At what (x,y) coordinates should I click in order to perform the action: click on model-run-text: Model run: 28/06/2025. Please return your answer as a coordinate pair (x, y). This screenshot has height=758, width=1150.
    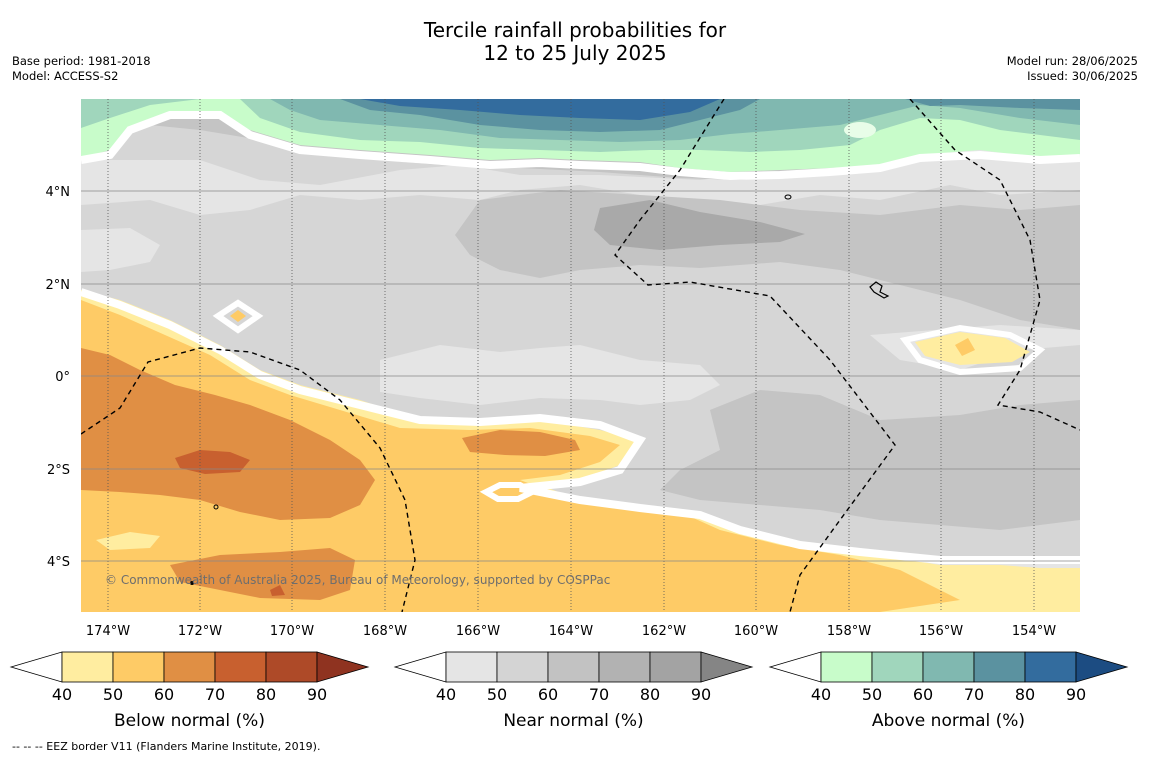
    Looking at the image, I should click on (1072, 61).